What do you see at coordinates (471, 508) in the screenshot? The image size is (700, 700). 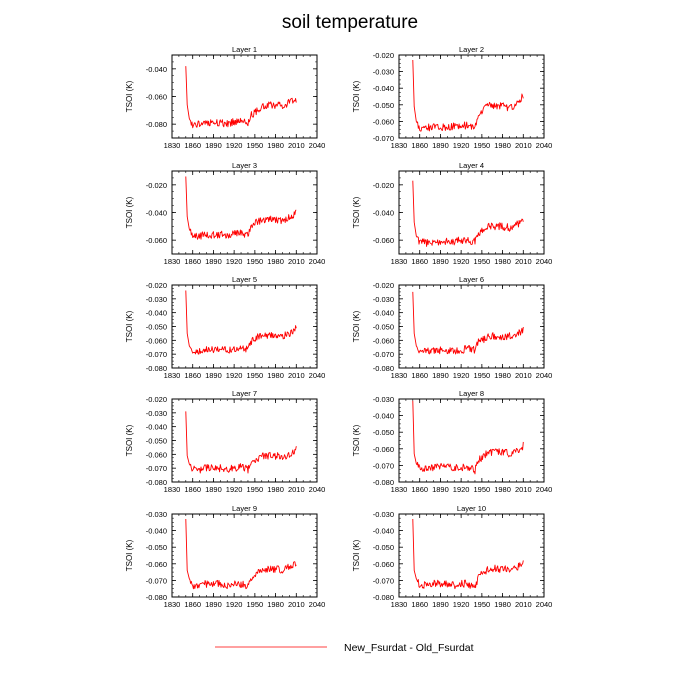 I see `panel-title: Layer 10` at bounding box center [471, 508].